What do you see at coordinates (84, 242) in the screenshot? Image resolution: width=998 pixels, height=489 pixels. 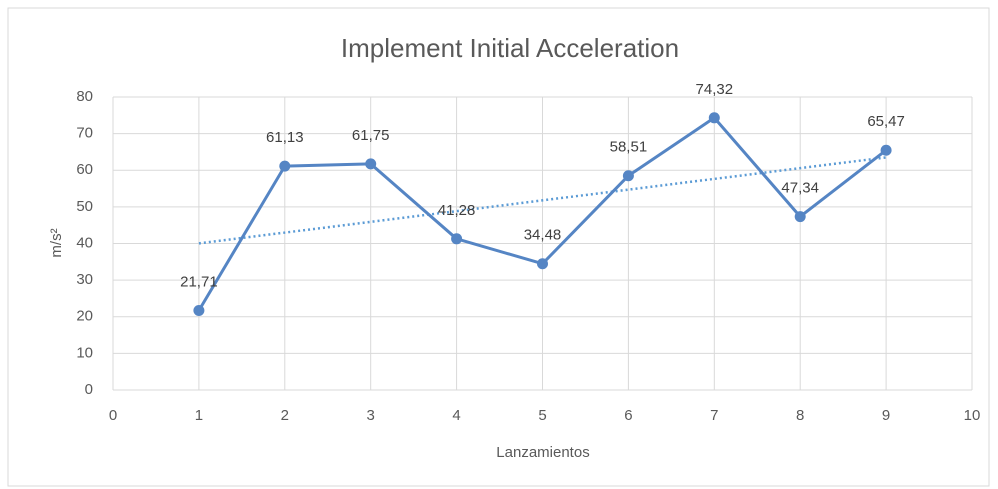 I see `y-tick-label: 40` at bounding box center [84, 242].